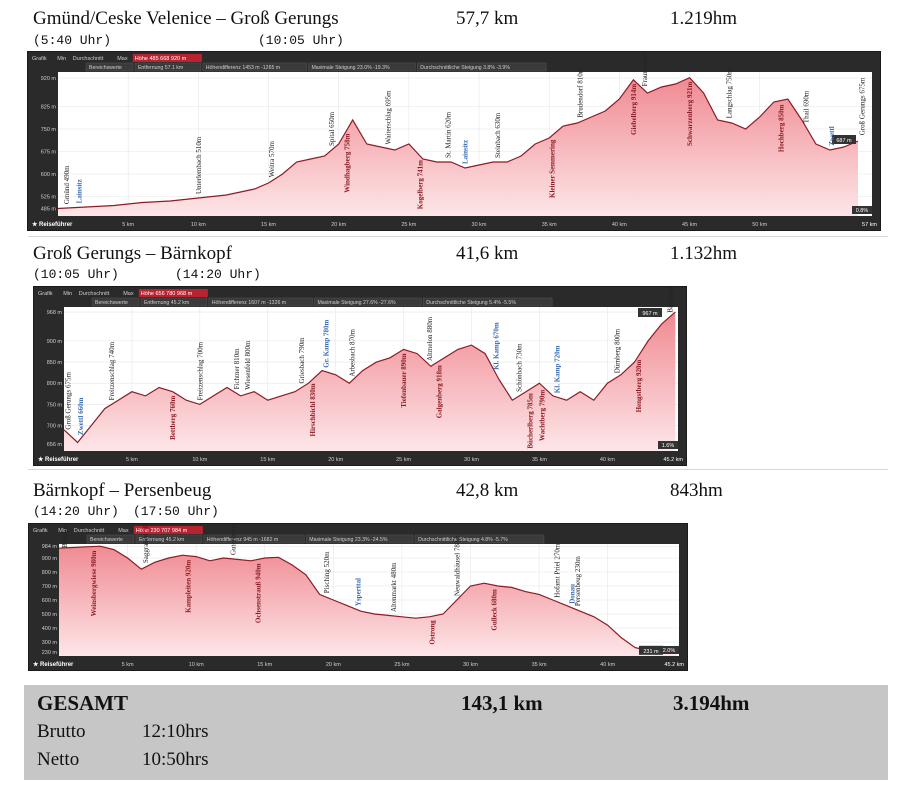  What do you see at coordinates (689, 225) in the screenshot?
I see `x-tick-label: 45 km` at bounding box center [689, 225].